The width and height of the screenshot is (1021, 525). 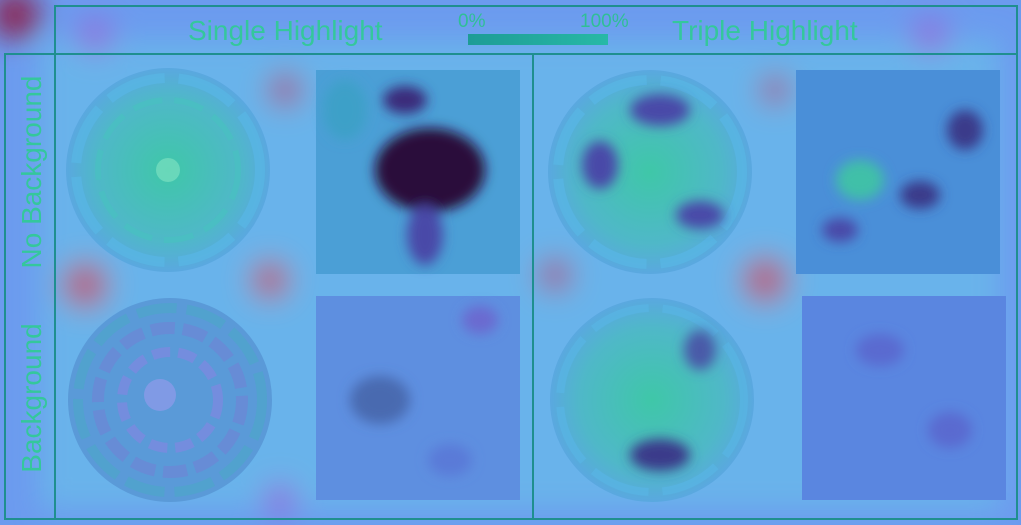 What do you see at coordinates (765, 30) in the screenshot?
I see `column-label-triple: Triple Highlight` at bounding box center [765, 30].